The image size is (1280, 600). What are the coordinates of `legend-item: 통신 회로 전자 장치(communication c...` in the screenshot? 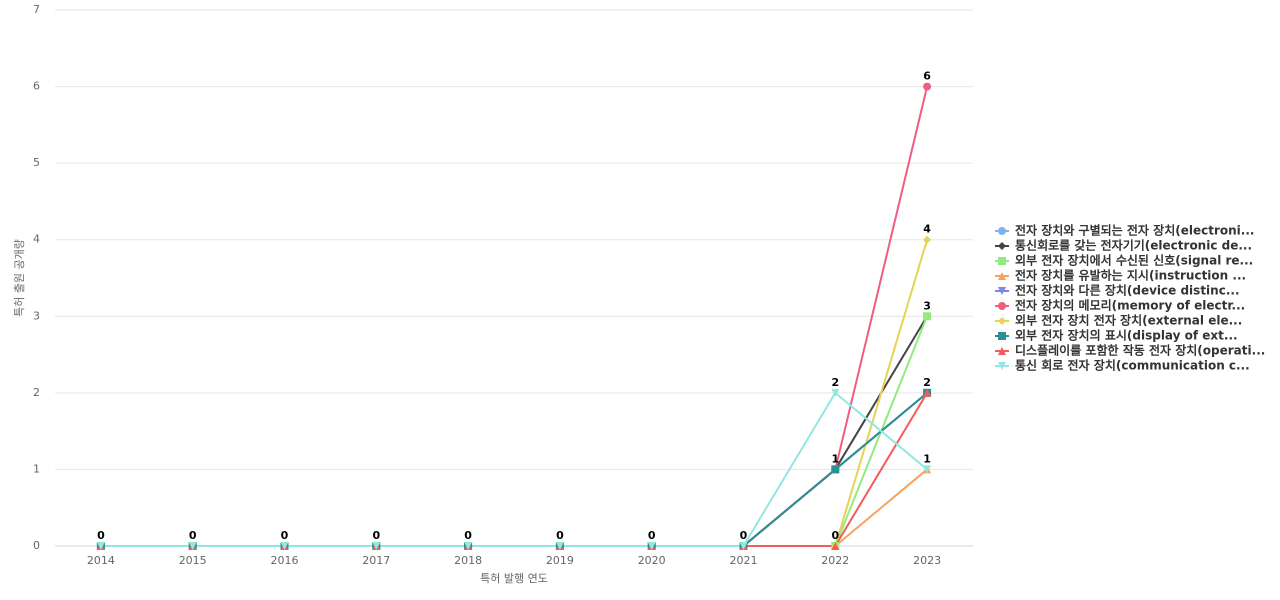 It's located at (1122, 365).